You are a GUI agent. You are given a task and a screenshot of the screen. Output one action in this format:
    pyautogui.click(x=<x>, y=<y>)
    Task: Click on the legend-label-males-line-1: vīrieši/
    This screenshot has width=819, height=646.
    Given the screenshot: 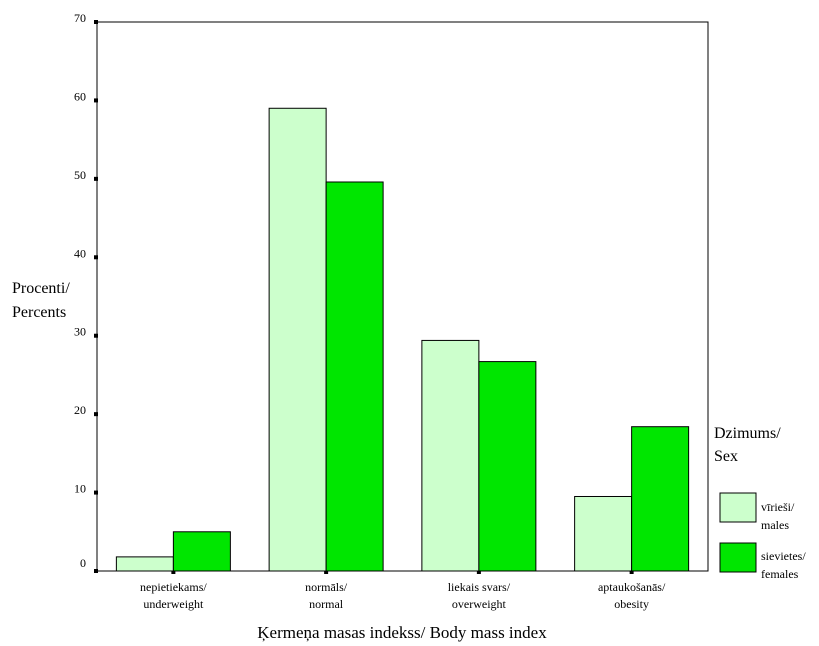 What is the action you would take?
    pyautogui.click(x=778, y=507)
    